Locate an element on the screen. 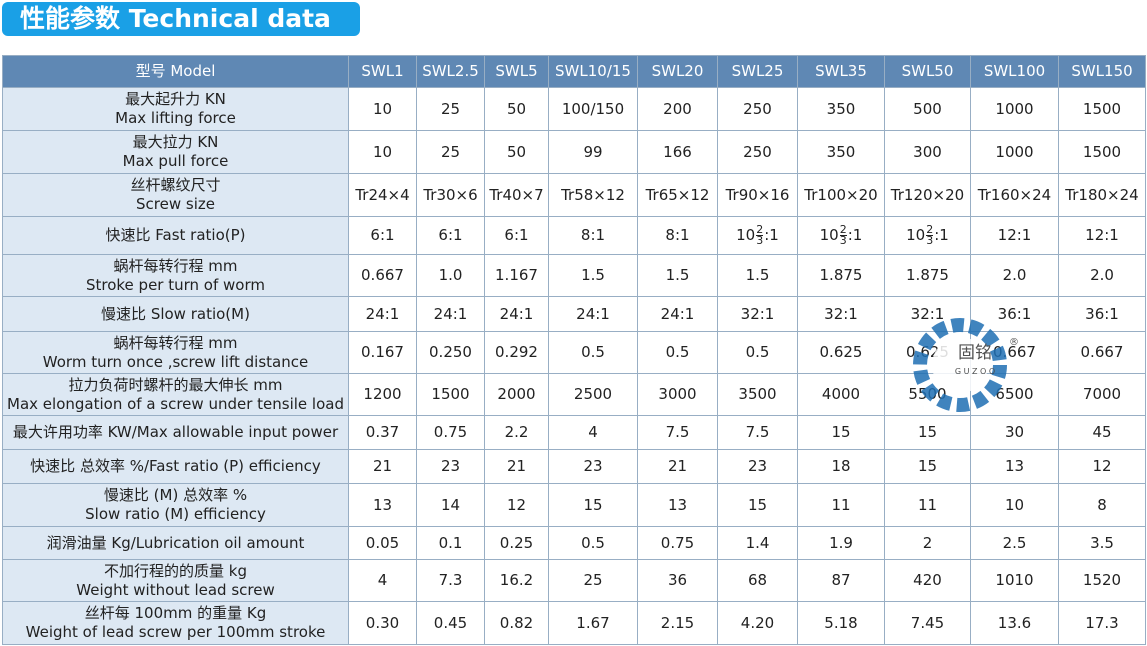 The image size is (1147, 646). value-cell: 1.4 is located at coordinates (757, 543).